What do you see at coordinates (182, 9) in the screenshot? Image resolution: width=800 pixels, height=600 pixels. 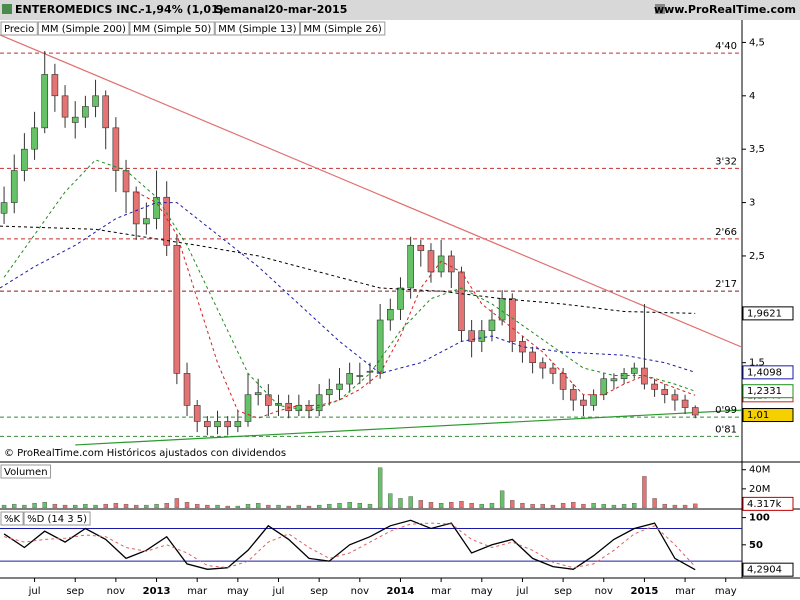 I see `change: -1,94% (1,01)` at bounding box center [182, 9].